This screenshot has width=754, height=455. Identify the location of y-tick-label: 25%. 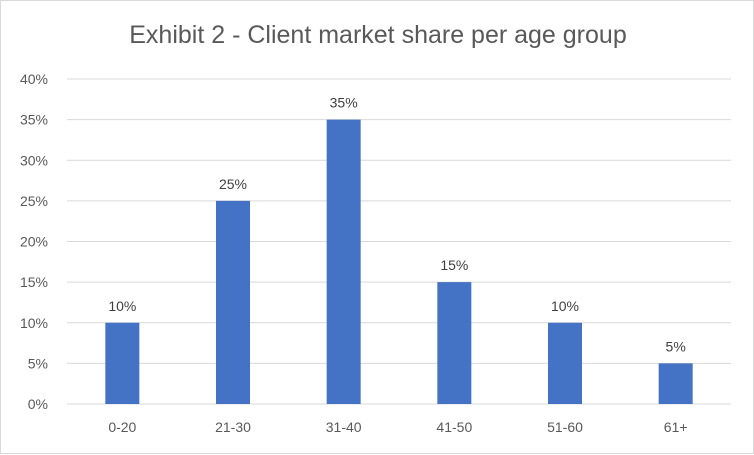
(34, 201).